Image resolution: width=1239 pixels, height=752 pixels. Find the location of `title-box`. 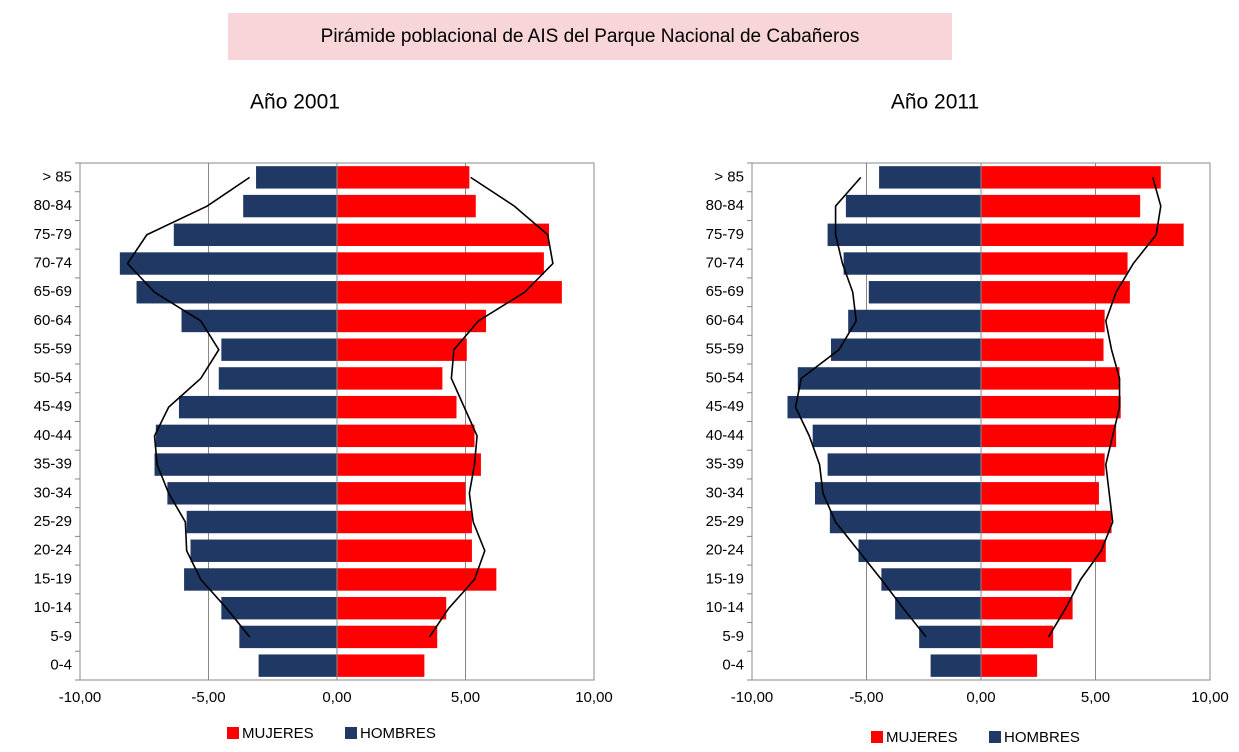

title-box is located at coordinates (590, 36).